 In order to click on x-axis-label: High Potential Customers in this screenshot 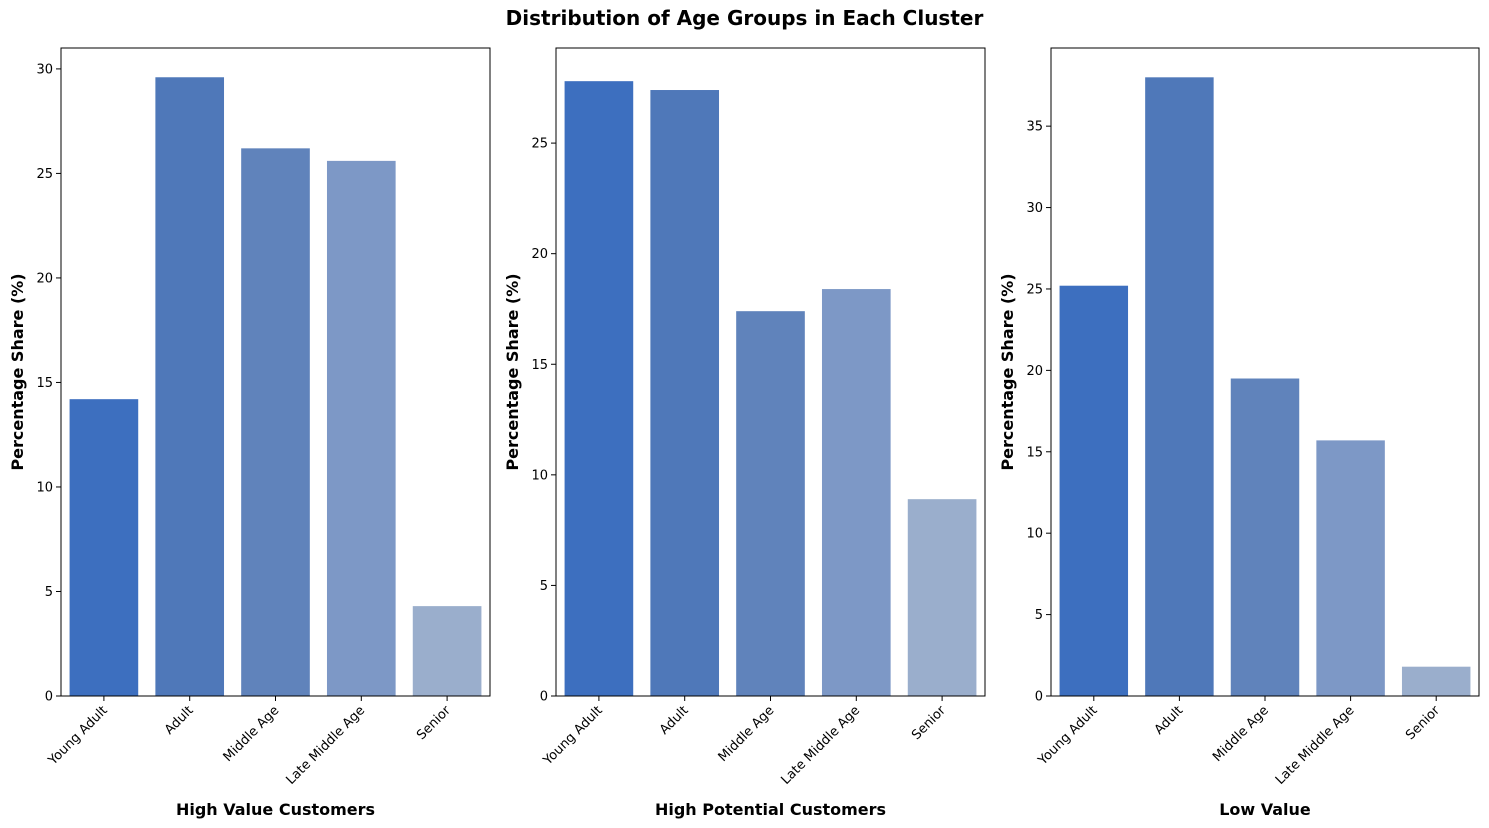, I will do `click(770, 809)`.